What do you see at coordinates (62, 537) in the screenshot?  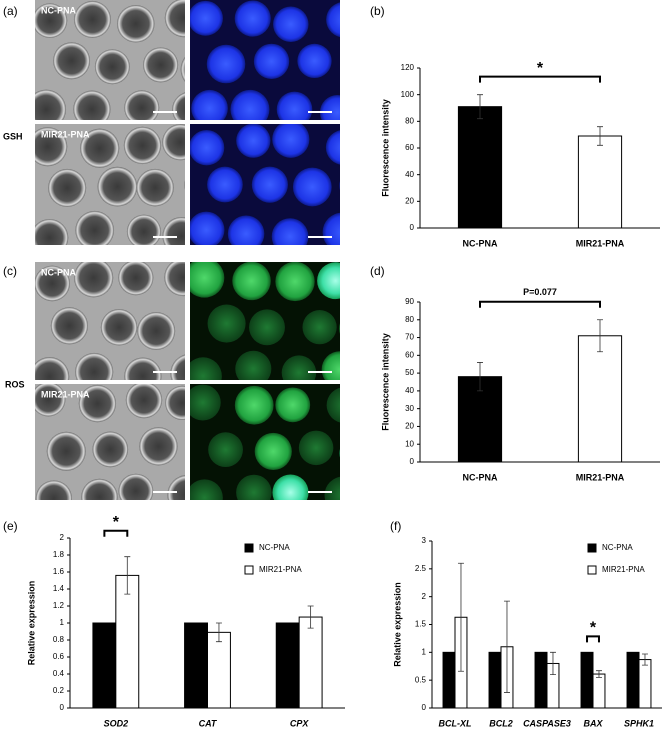 I see `y-tick-label: 2` at bounding box center [62, 537].